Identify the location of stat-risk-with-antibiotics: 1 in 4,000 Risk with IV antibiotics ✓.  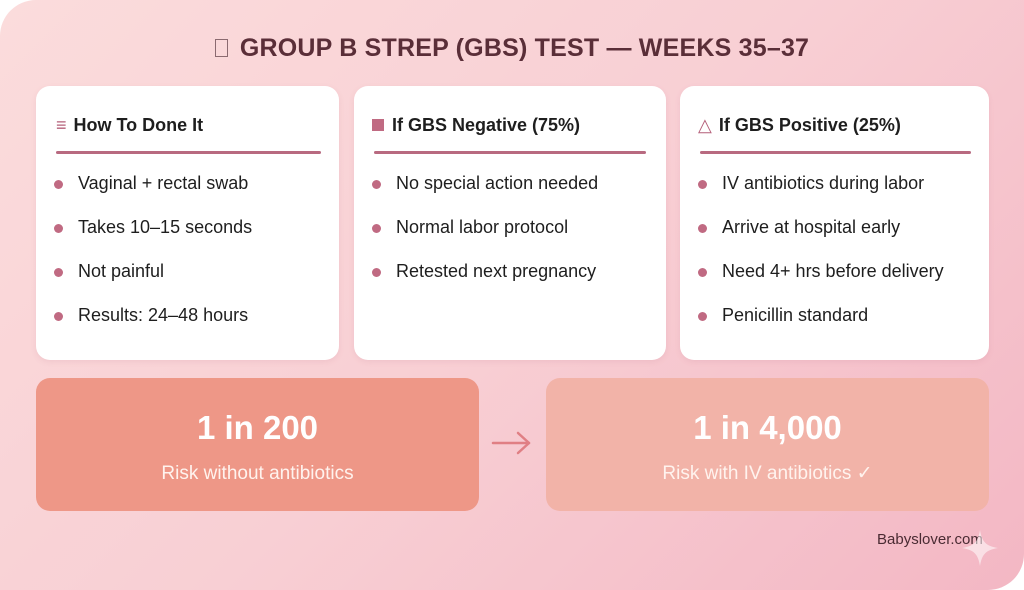
(767, 444).